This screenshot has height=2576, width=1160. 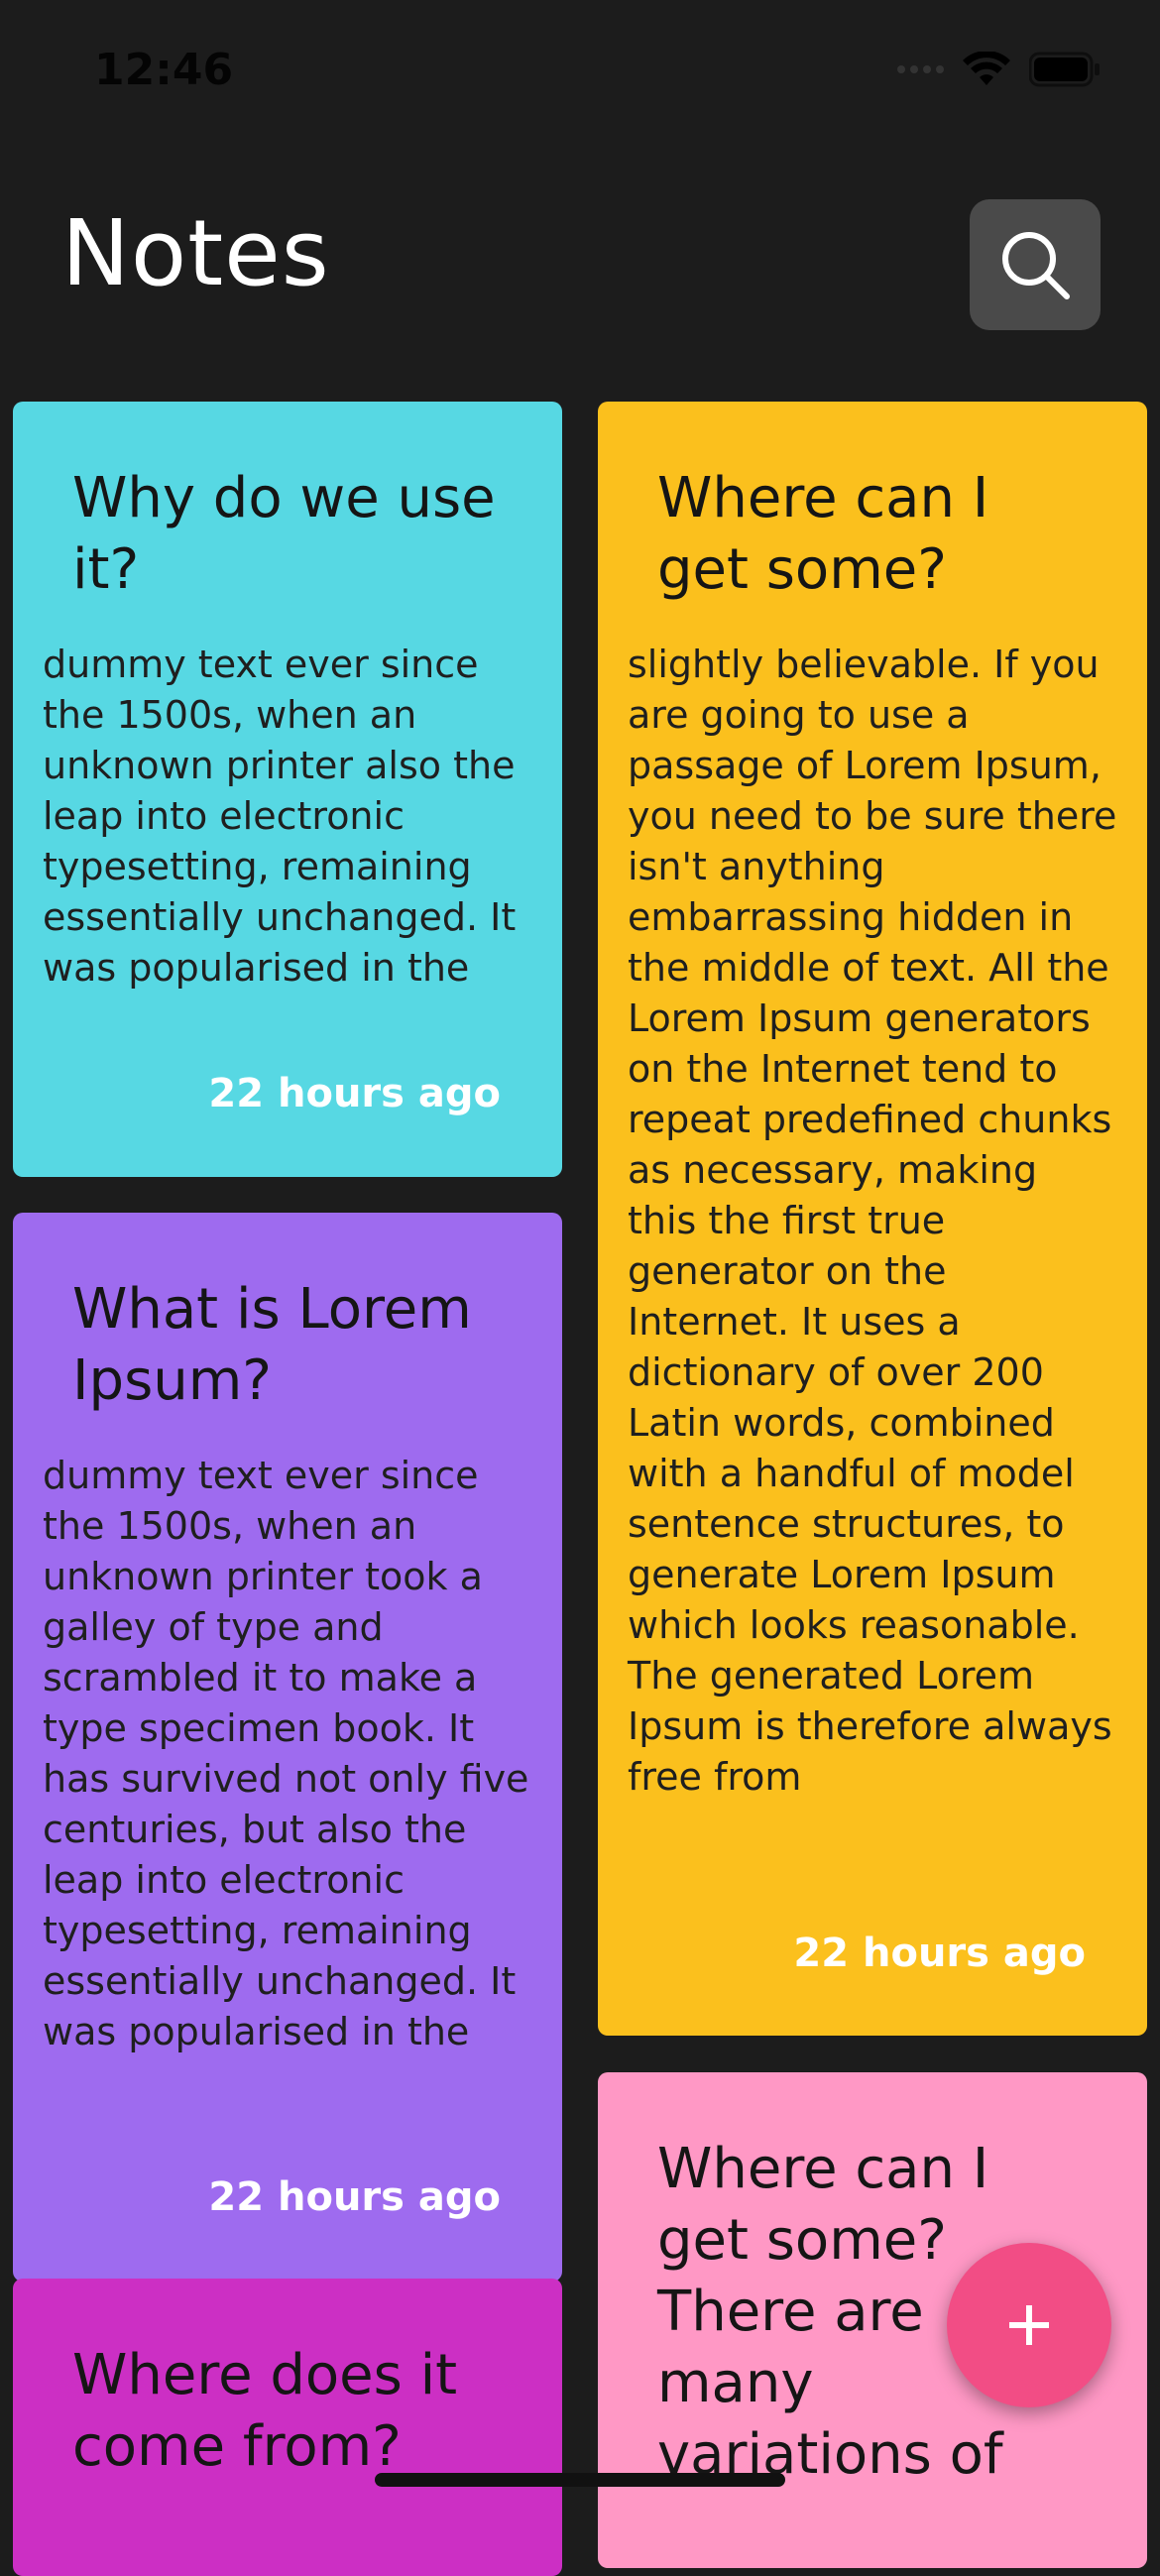 I want to click on battery-icon, so click(x=1064, y=69).